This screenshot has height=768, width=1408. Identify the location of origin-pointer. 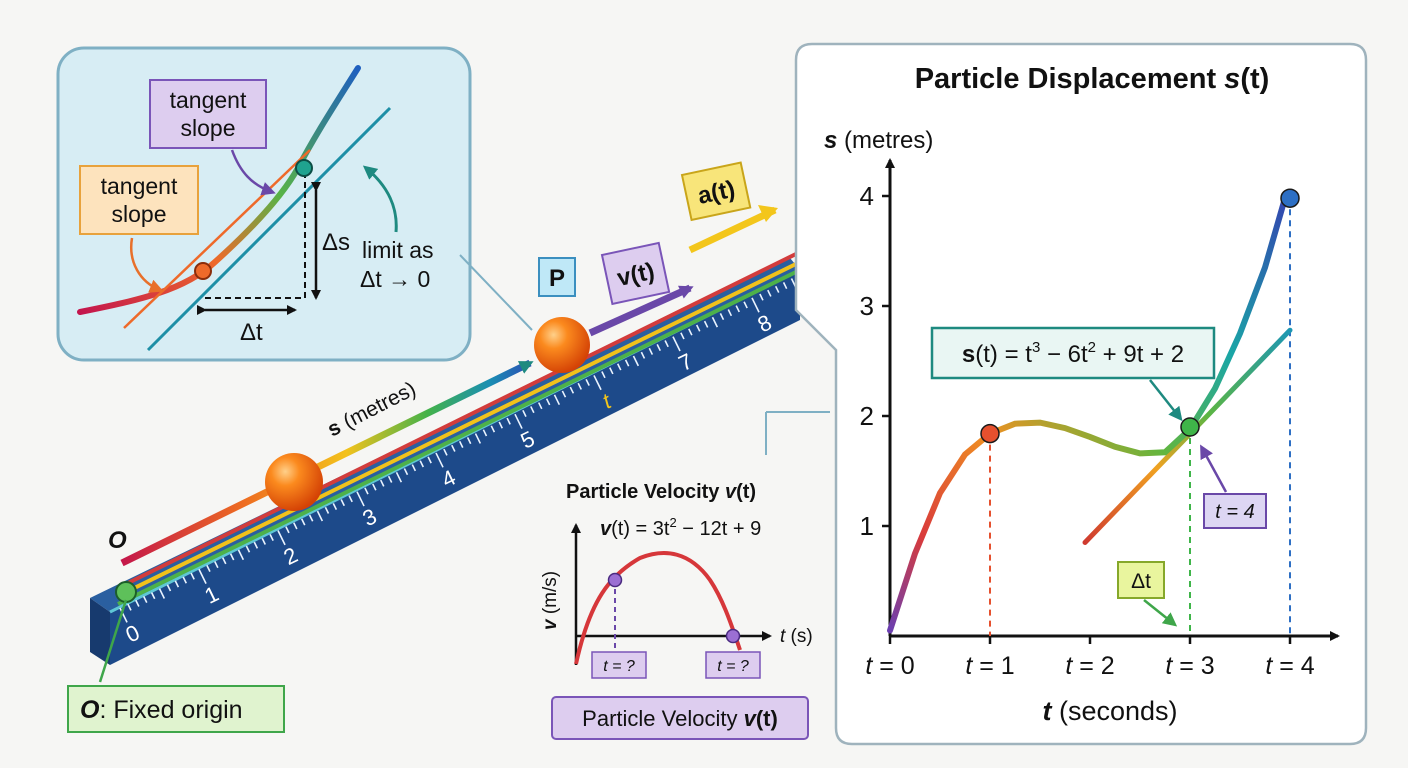
(113, 641).